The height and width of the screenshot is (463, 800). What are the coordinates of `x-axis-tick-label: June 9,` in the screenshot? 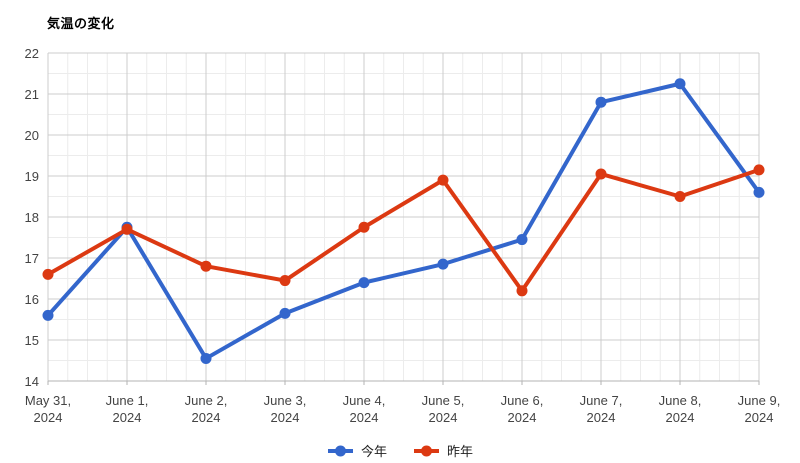 It's located at (759, 400).